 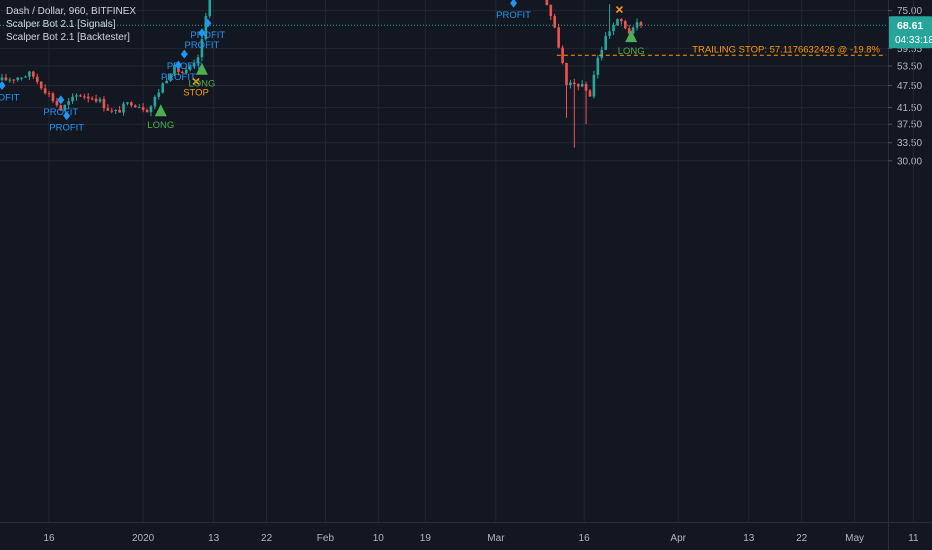 I want to click on price-tick-label: 41.50, so click(x=909, y=108).